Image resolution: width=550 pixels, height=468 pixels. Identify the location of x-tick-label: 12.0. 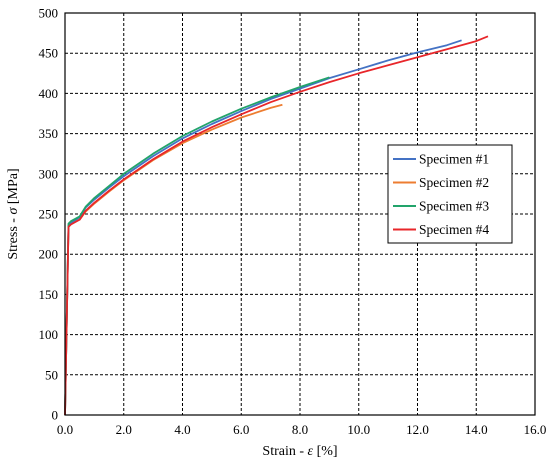
(417, 429).